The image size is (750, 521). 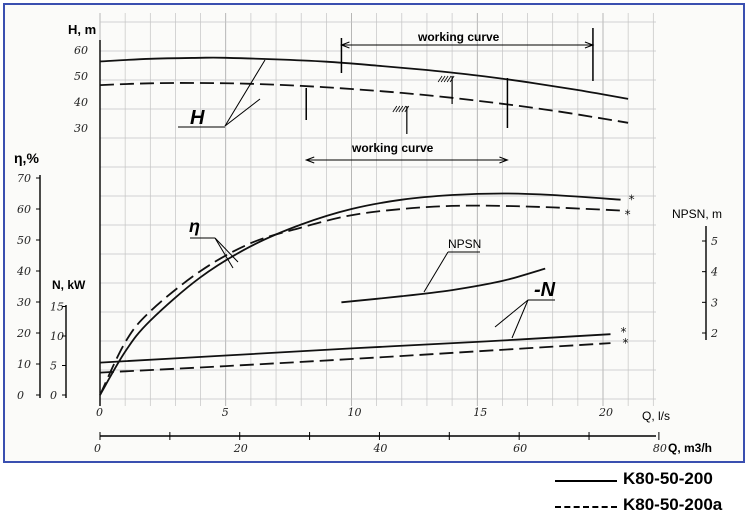 I want to click on eta-tick-label: 50, so click(x=24, y=240).